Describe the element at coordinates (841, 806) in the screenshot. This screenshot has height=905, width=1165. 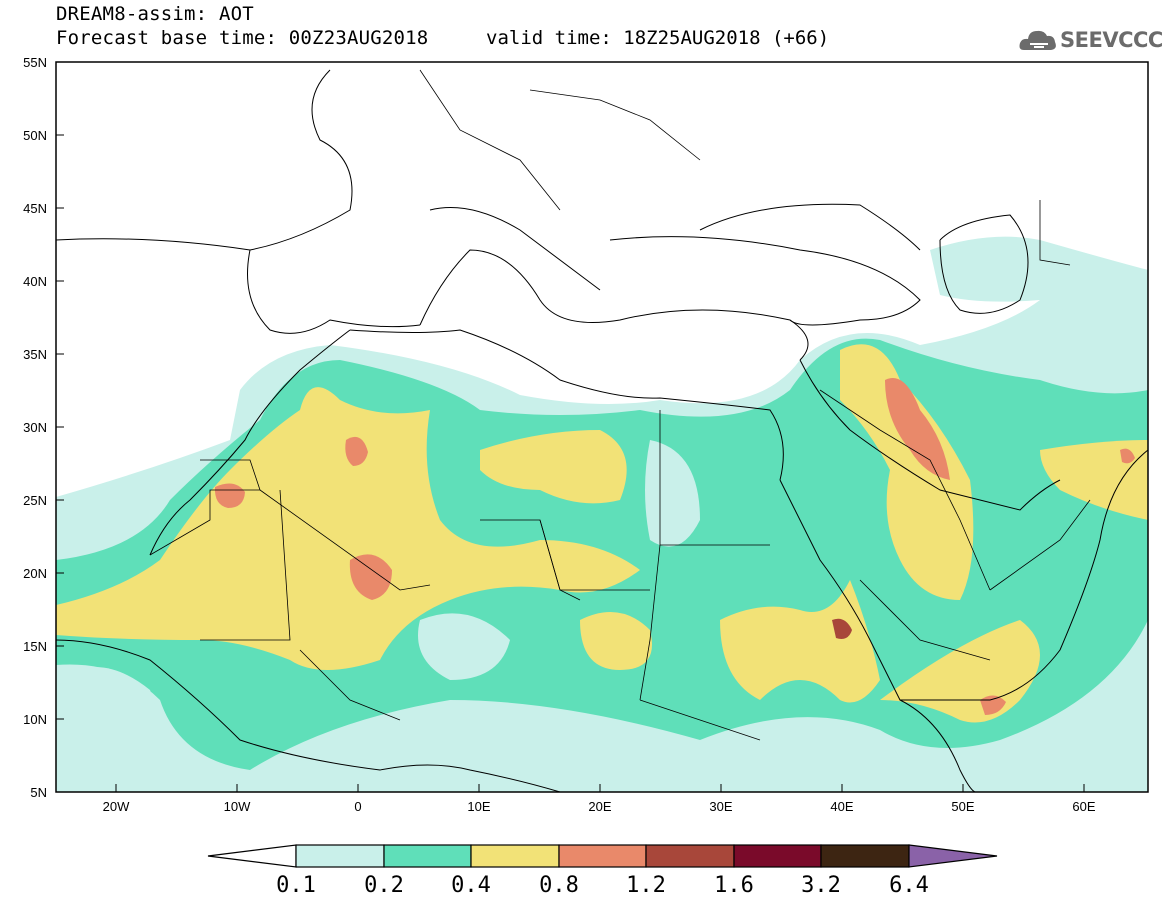
I see `lon-label: 40E` at that location.